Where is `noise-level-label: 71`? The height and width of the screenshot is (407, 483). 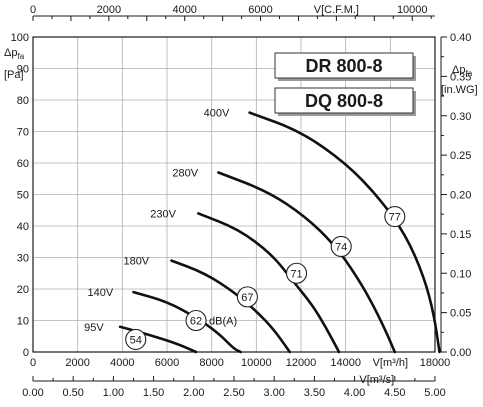 noise-level-label: 71 is located at coordinates (296, 274).